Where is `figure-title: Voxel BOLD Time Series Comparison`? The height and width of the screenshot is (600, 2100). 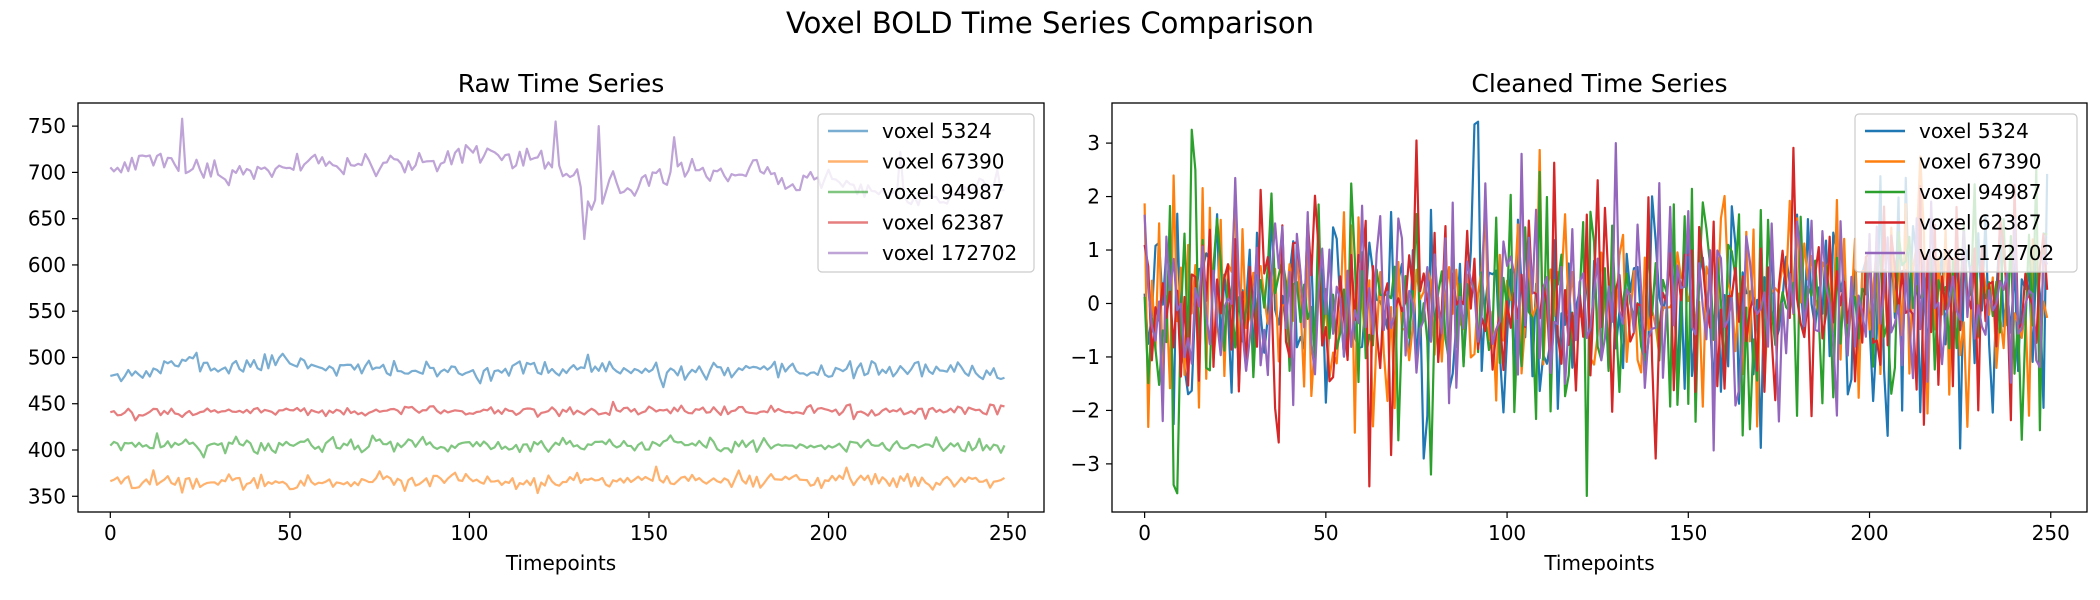 figure-title: Voxel BOLD Time Series Comparison is located at coordinates (1050, 23).